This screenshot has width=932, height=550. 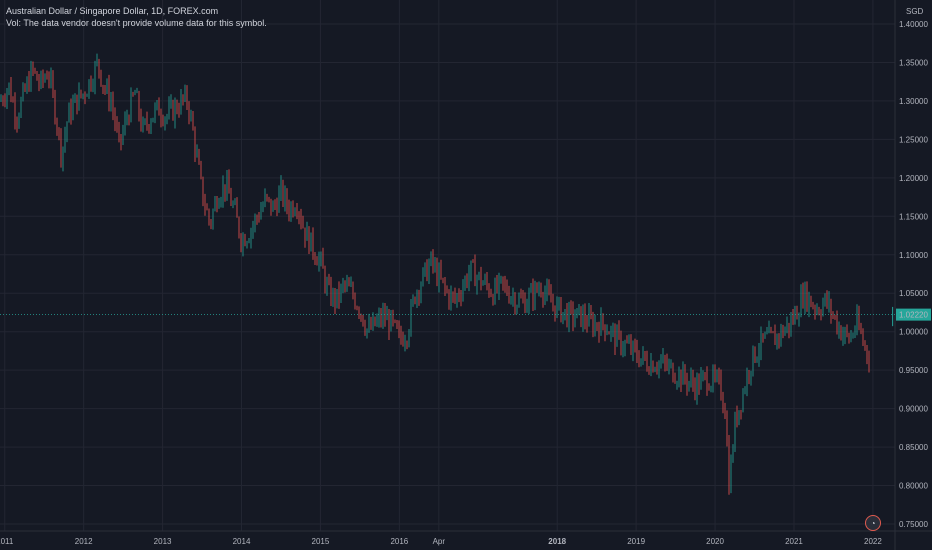 What do you see at coordinates (913, 524) in the screenshot?
I see `price-tick-label: 0.75000` at bounding box center [913, 524].